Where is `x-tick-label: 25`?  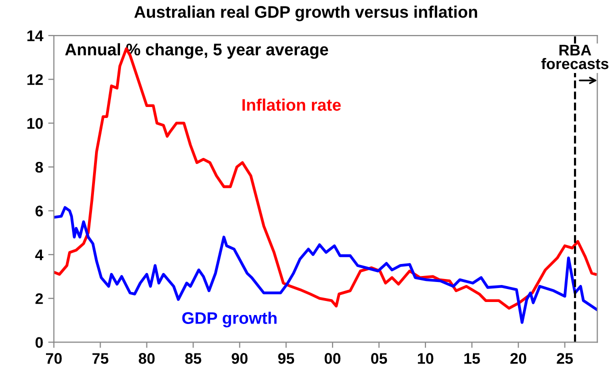 x-tick-label: 25 is located at coordinates (564, 358).